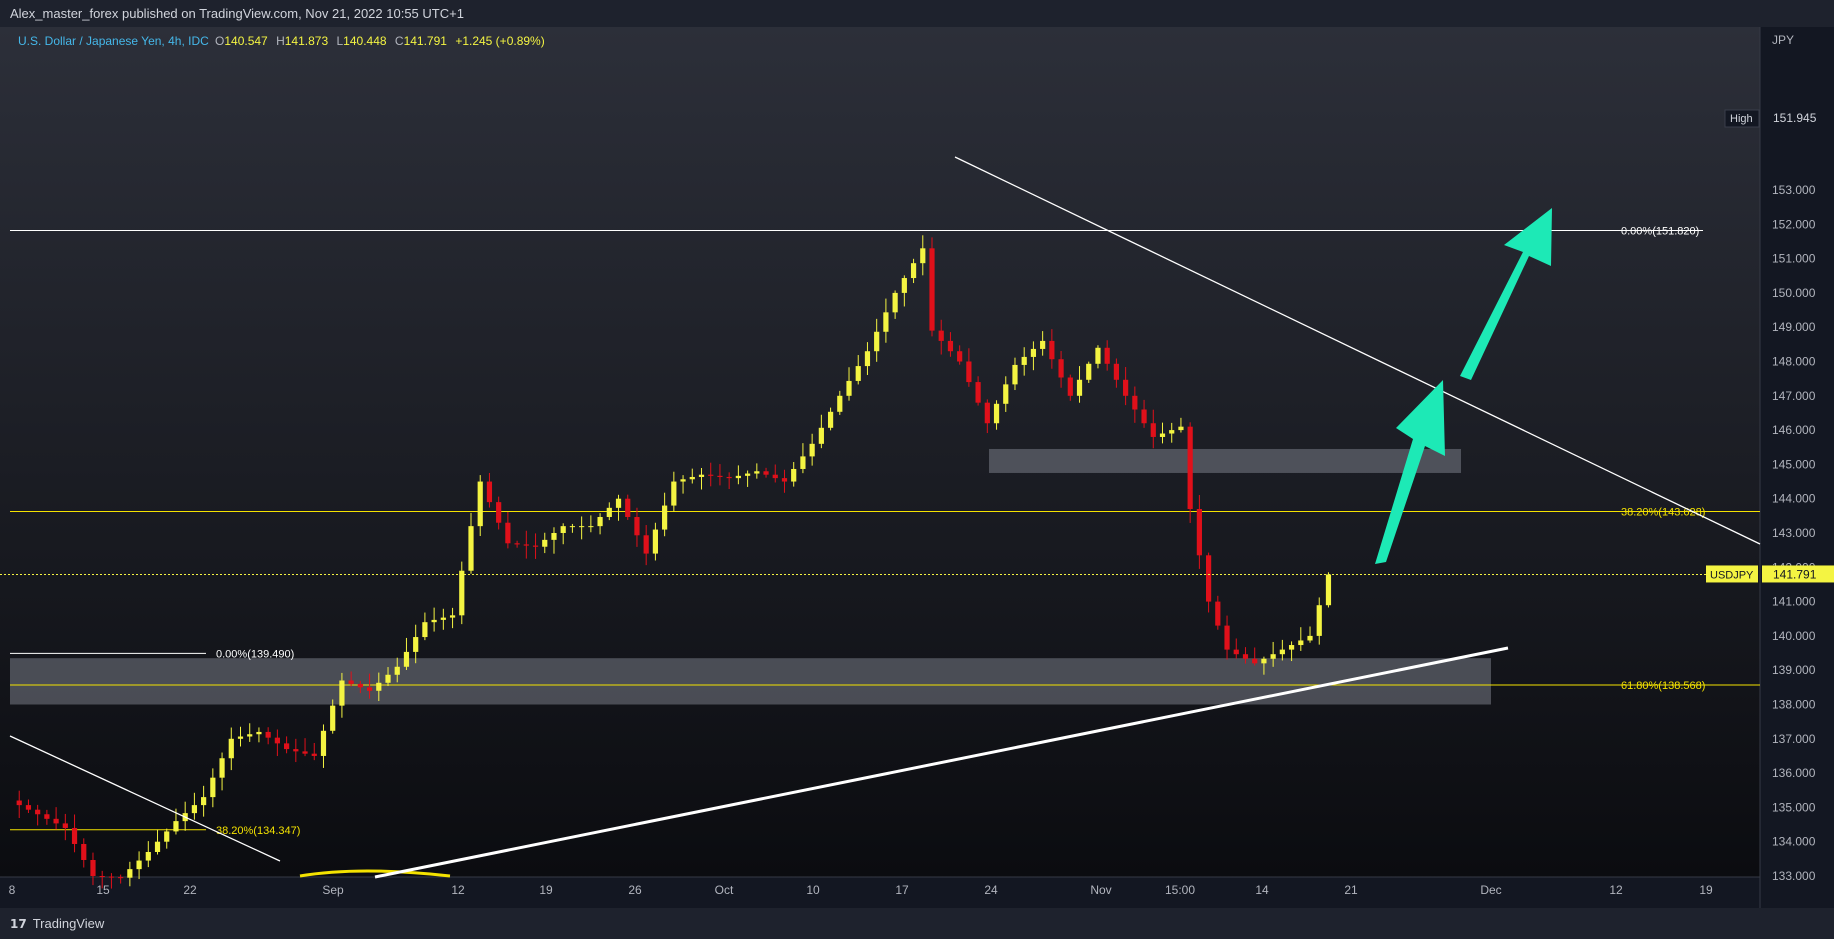 The width and height of the screenshot is (1834, 939). Describe the element at coordinates (1794, 533) in the screenshot. I see `price-tick-label: 143.000` at that location.